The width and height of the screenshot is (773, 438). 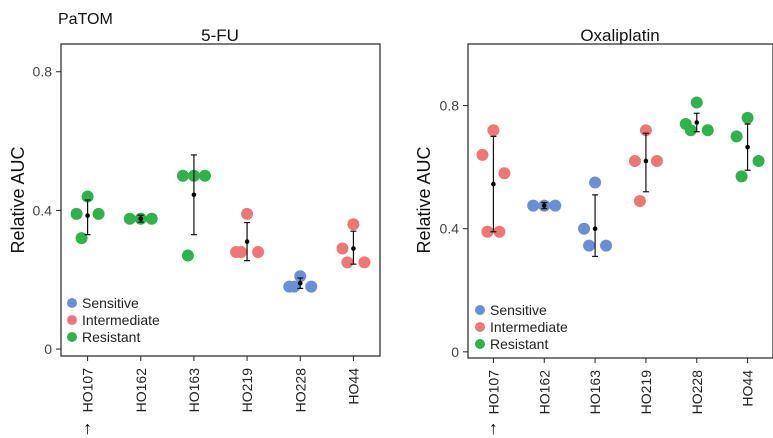 I want to click on chart-title: 5-FU, so click(x=220, y=35).